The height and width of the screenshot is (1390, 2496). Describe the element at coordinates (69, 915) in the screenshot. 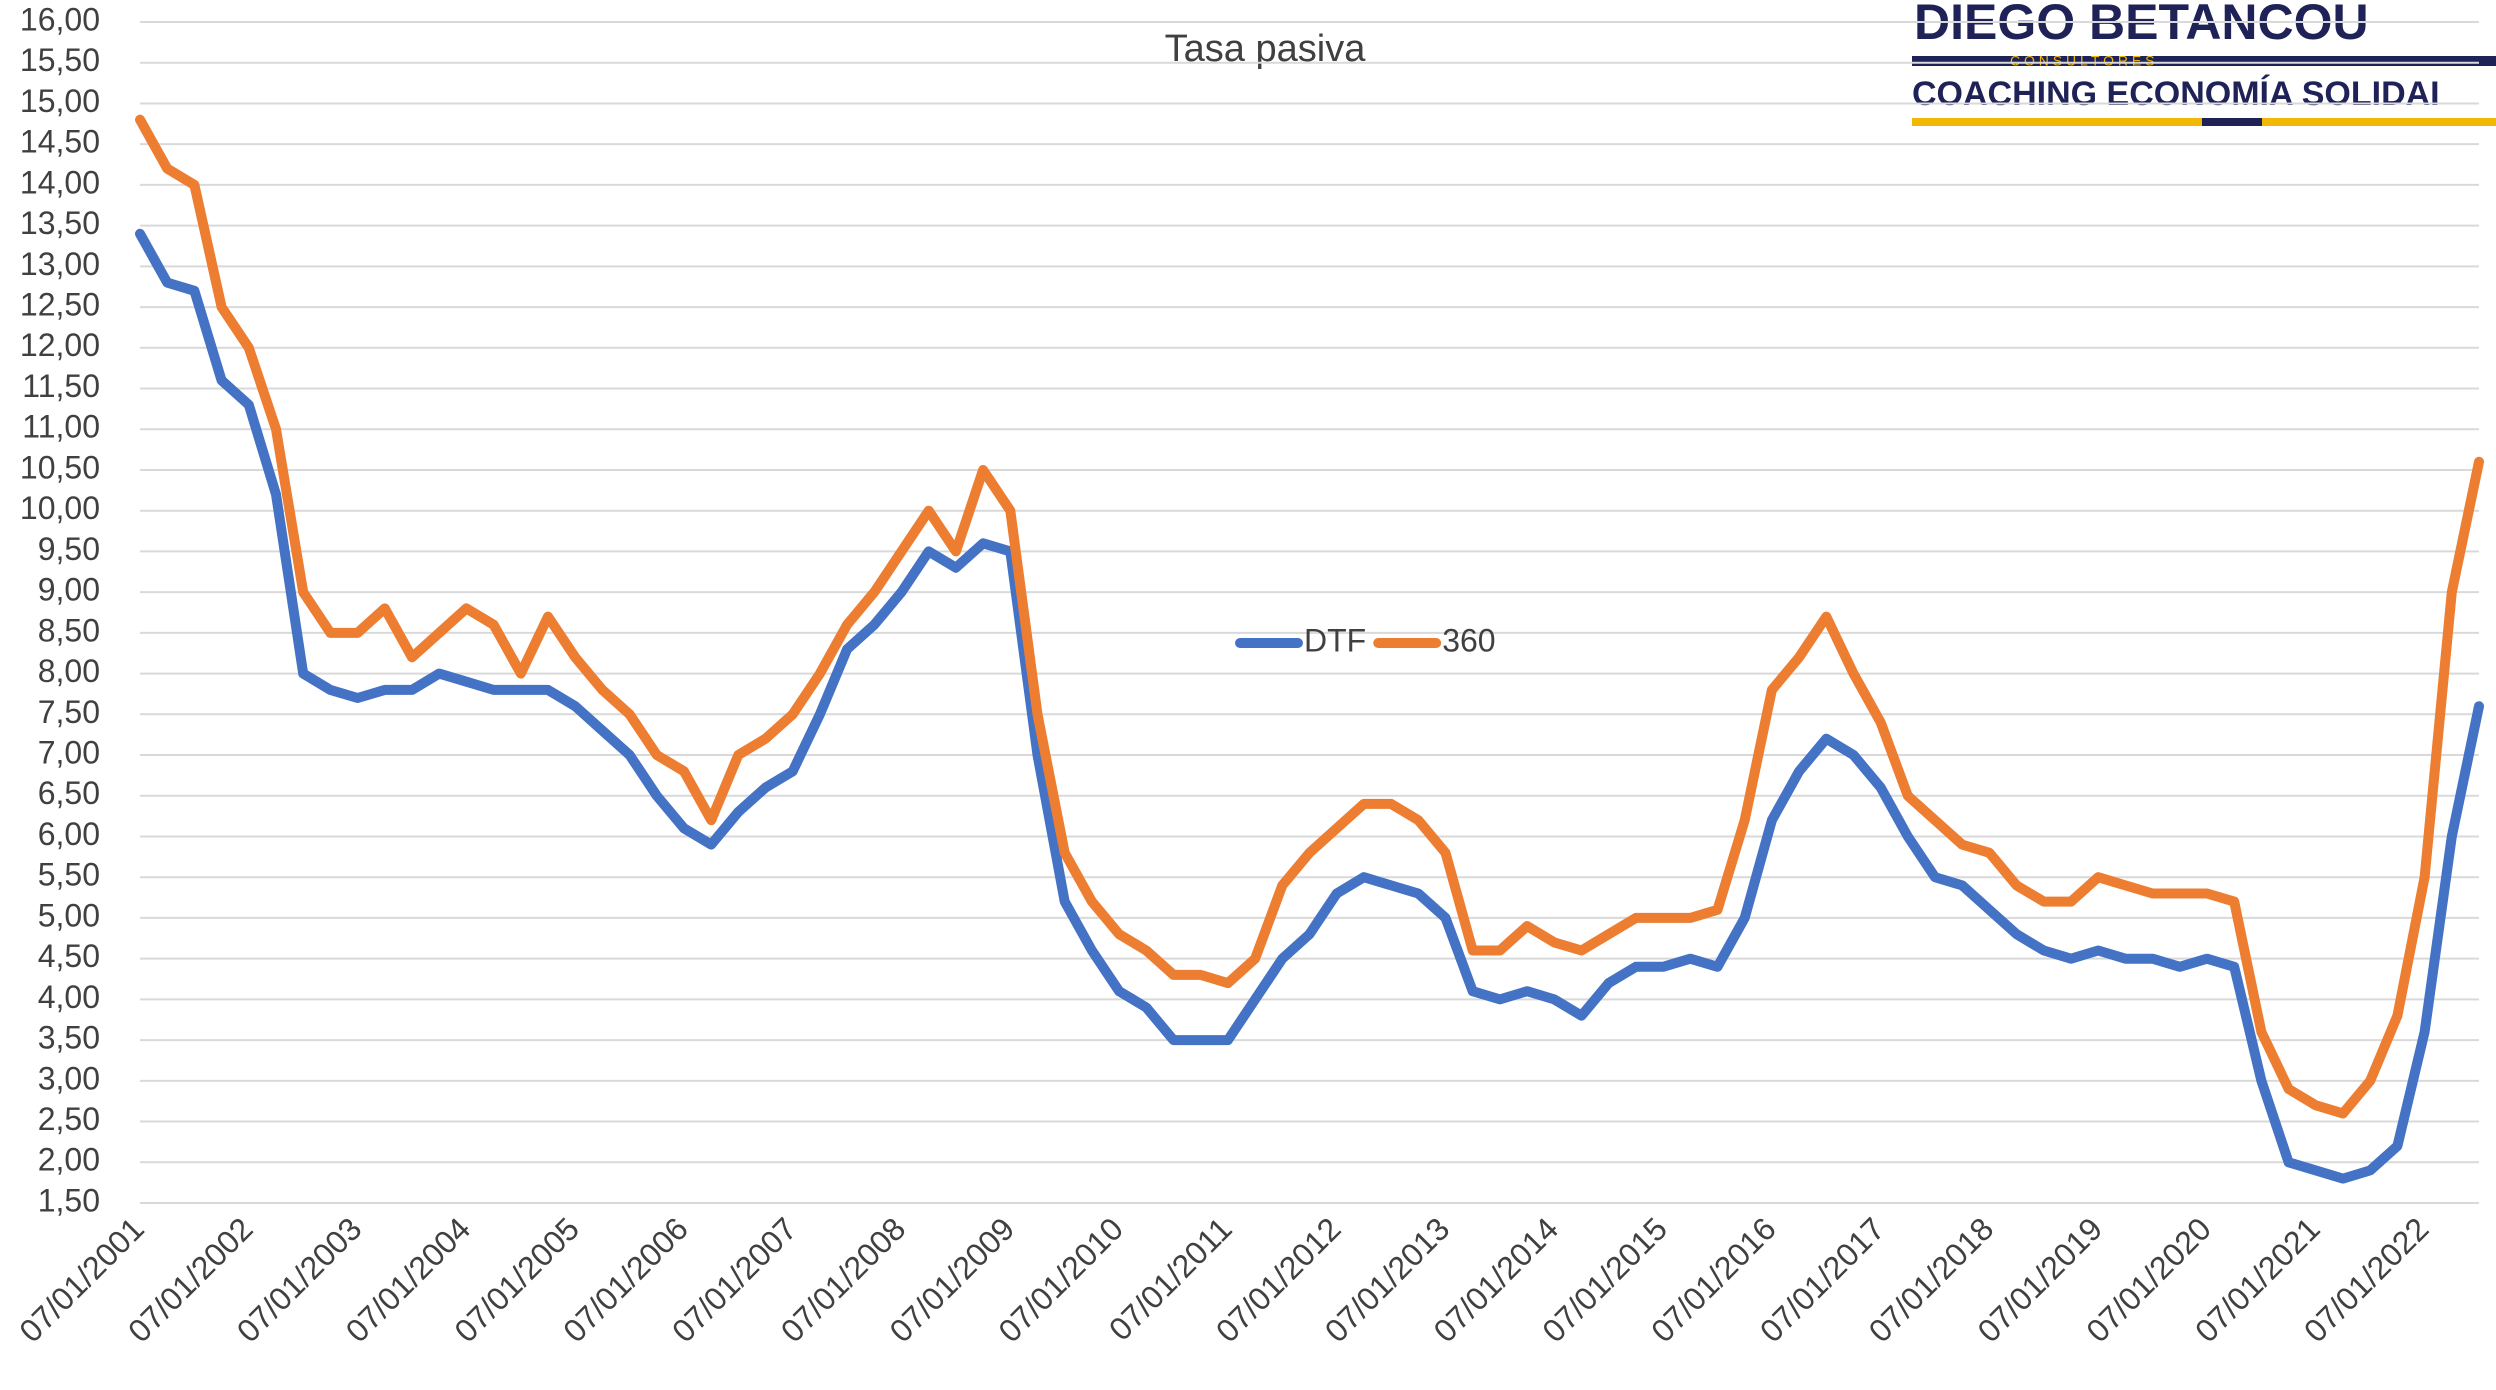

I see `y-tick-label: 5,00` at that location.